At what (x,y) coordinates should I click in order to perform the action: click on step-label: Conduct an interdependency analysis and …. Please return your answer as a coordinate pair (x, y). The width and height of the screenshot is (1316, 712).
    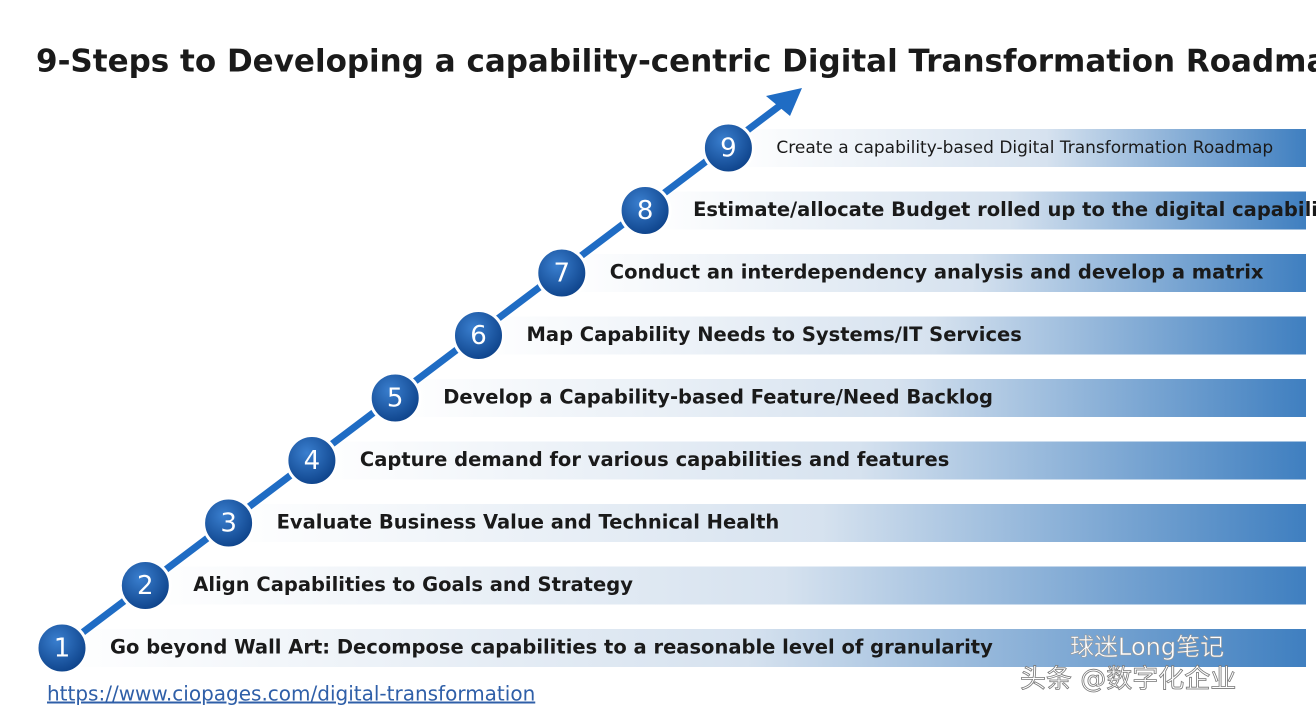
    Looking at the image, I should click on (937, 272).